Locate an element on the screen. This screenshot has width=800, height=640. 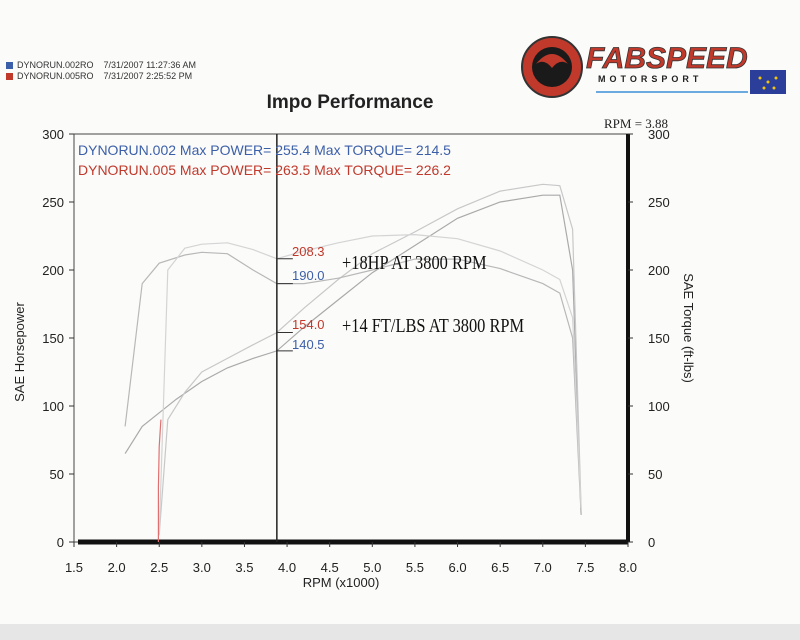
x-tick-label: 8.0 is located at coordinates (628, 567).